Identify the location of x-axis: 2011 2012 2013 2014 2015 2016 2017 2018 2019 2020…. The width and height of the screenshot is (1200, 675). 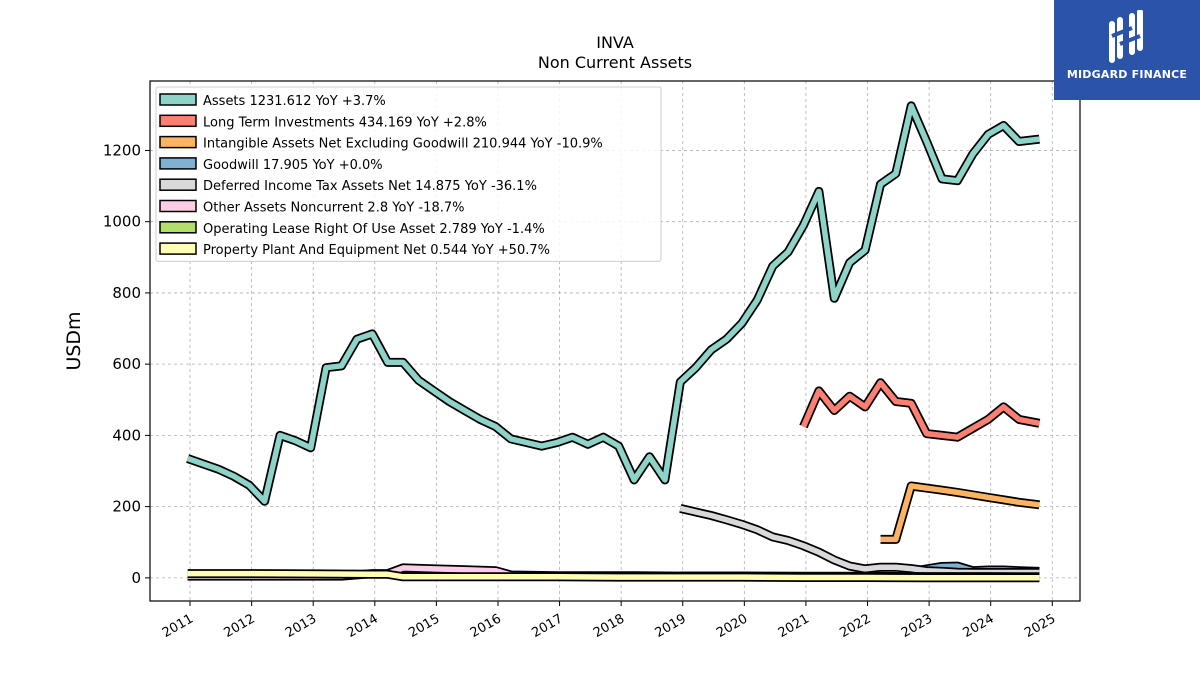
(609, 621).